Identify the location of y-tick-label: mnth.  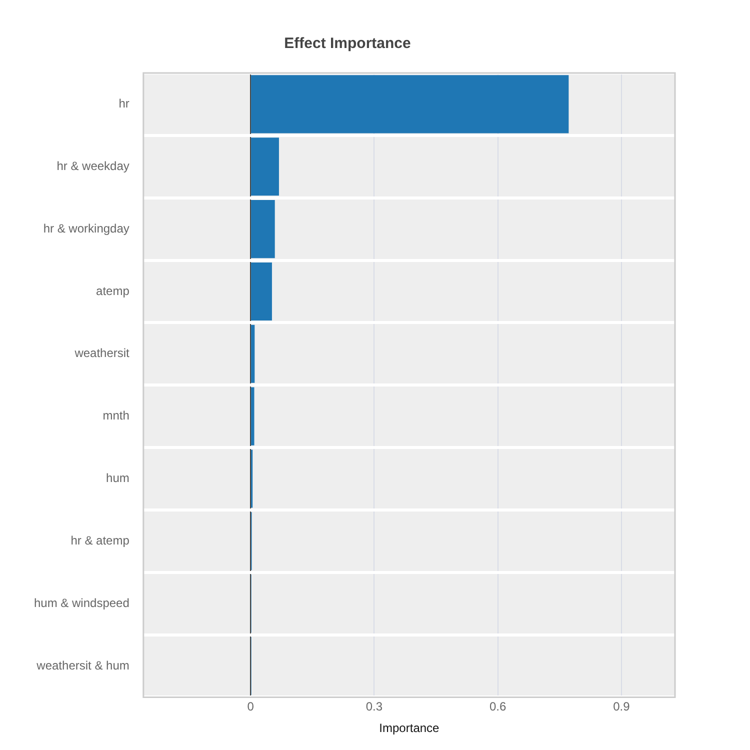
(116, 415).